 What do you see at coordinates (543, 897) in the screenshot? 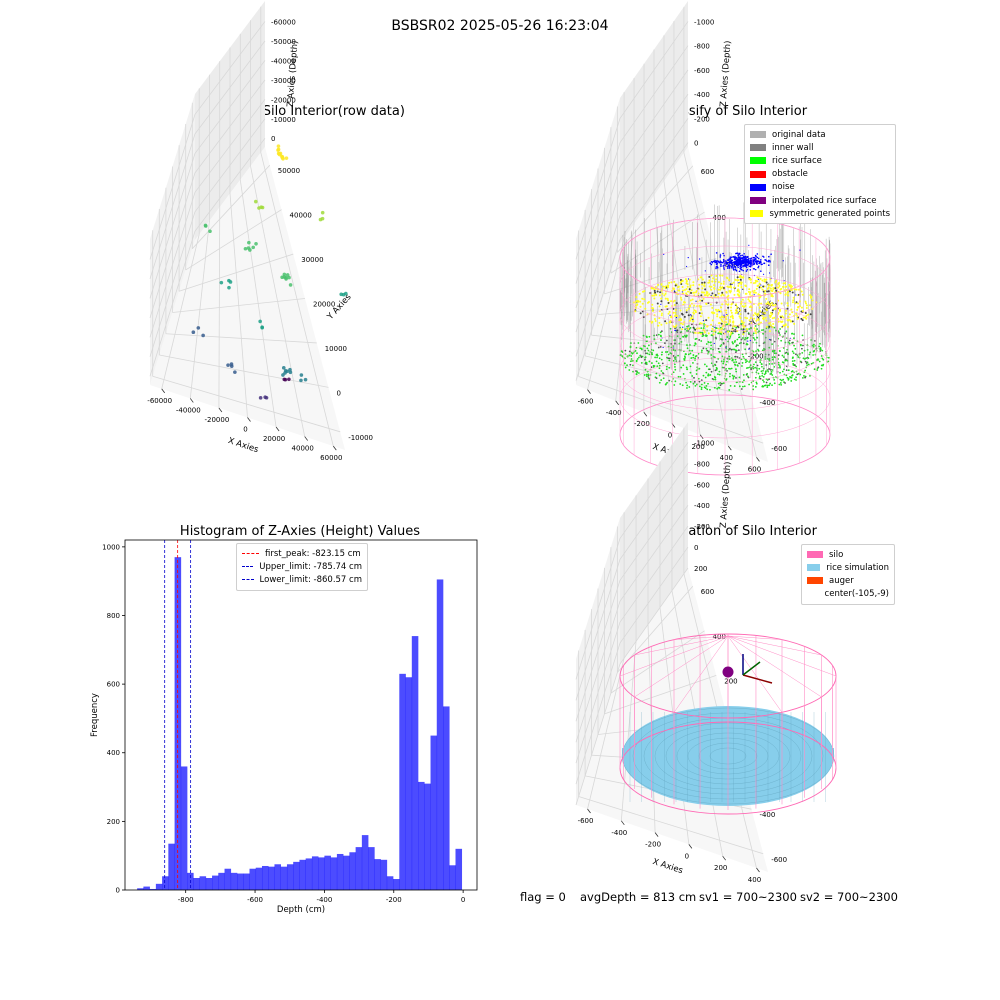
I see `flag-text: flag = 0` at bounding box center [543, 897].